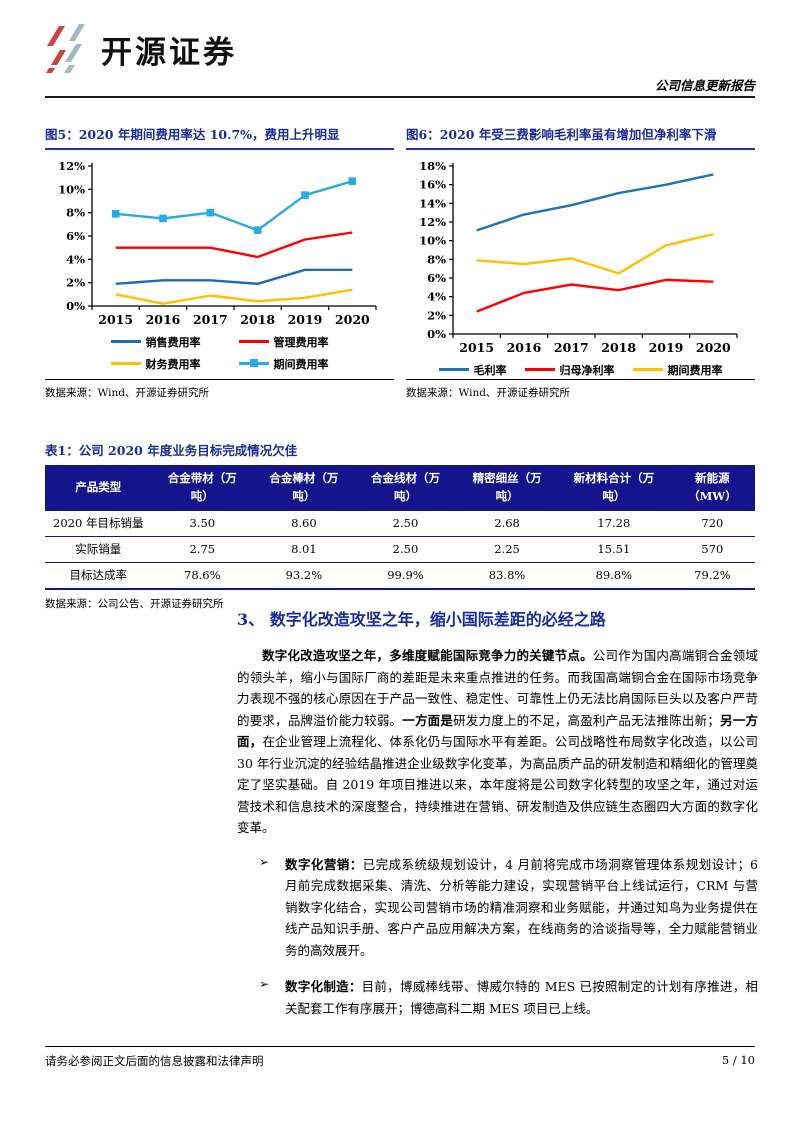 Image resolution: width=793 pixels, height=1122 pixels. I want to click on page-header: 开源证券 公司信息更新报告, so click(400, 59).